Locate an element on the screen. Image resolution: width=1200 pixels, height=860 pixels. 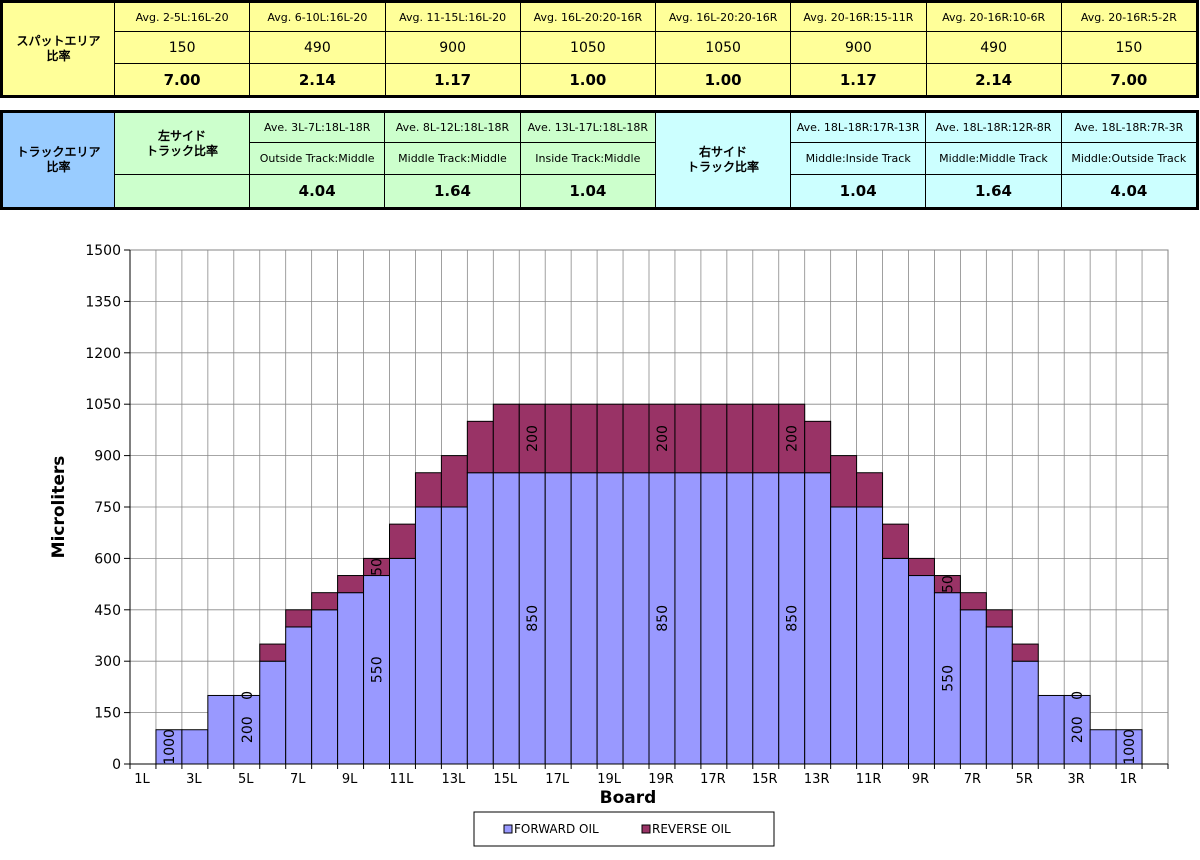
bar-reverse-18L is located at coordinates (584, 438).